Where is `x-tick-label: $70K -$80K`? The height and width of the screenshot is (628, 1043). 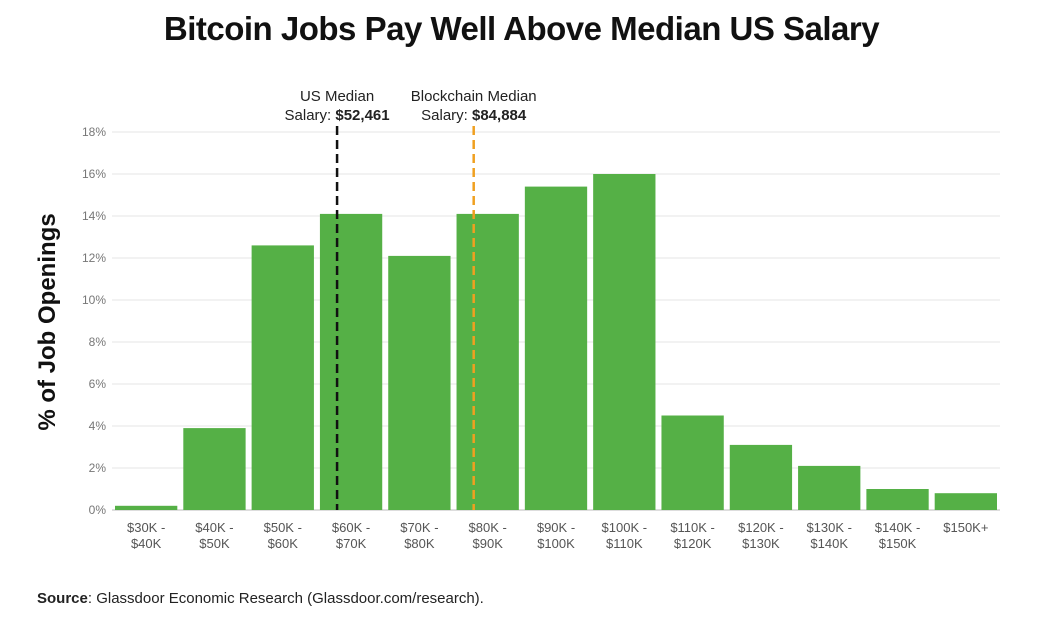 x-tick-label: $70K -$80K is located at coordinates (419, 535).